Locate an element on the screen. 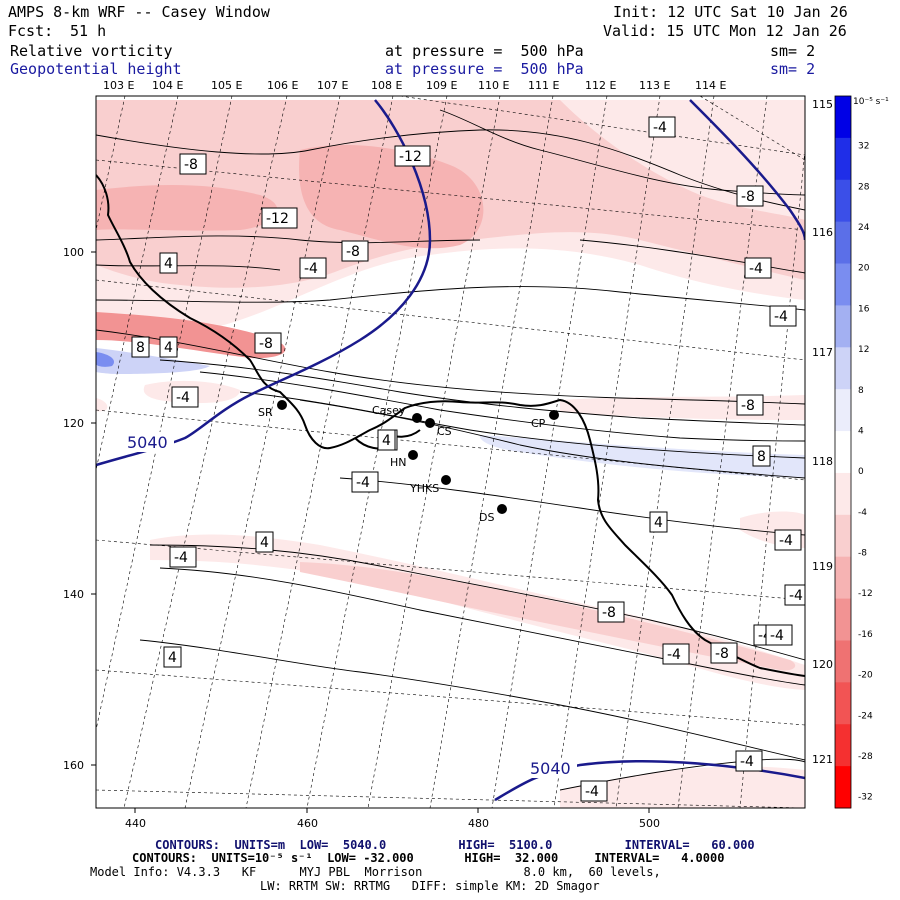 The width and height of the screenshot is (900, 900). colorbar-level-label: 20 is located at coordinates (864, 269).